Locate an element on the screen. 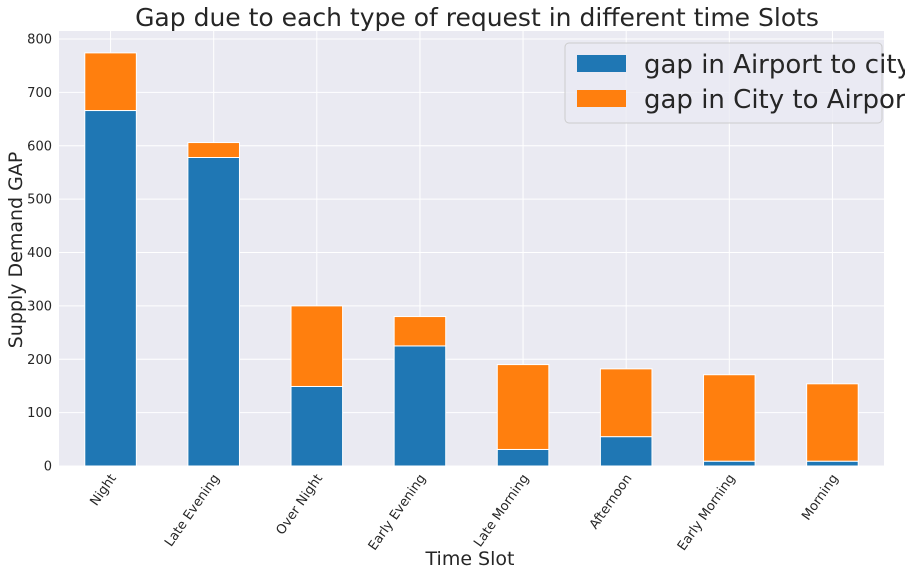 The width and height of the screenshot is (905, 575). legend-box is located at coordinates (723, 83).